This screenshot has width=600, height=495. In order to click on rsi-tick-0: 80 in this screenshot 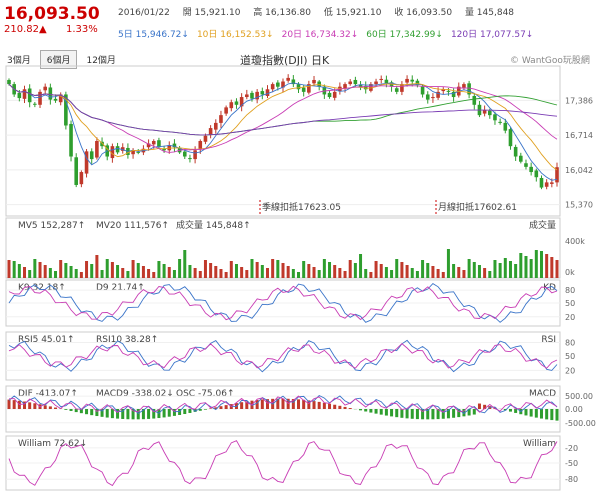, I will do `click(570, 343)`.